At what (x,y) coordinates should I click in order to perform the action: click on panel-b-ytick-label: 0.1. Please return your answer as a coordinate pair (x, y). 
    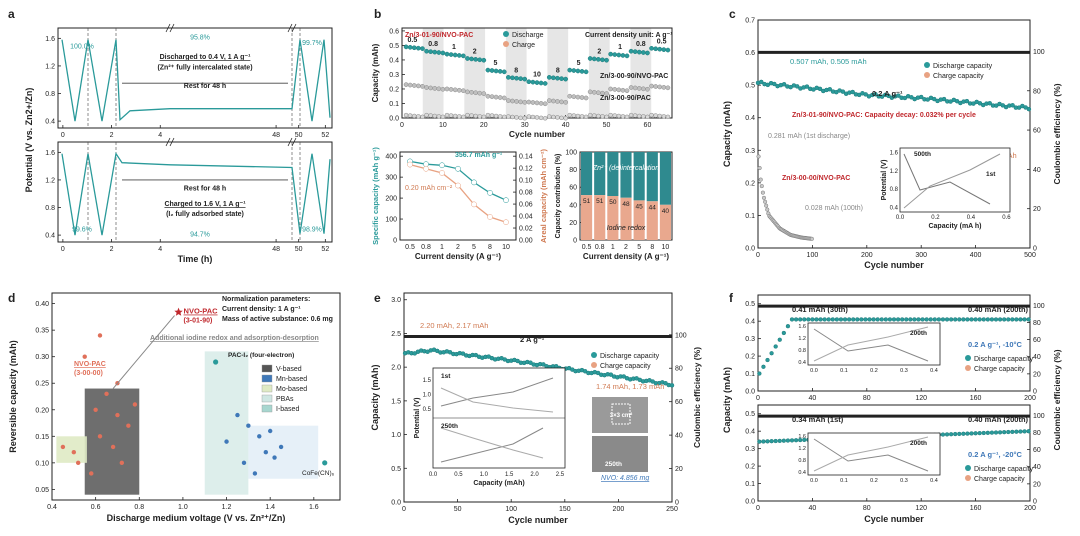
    Looking at the image, I should click on (394, 104).